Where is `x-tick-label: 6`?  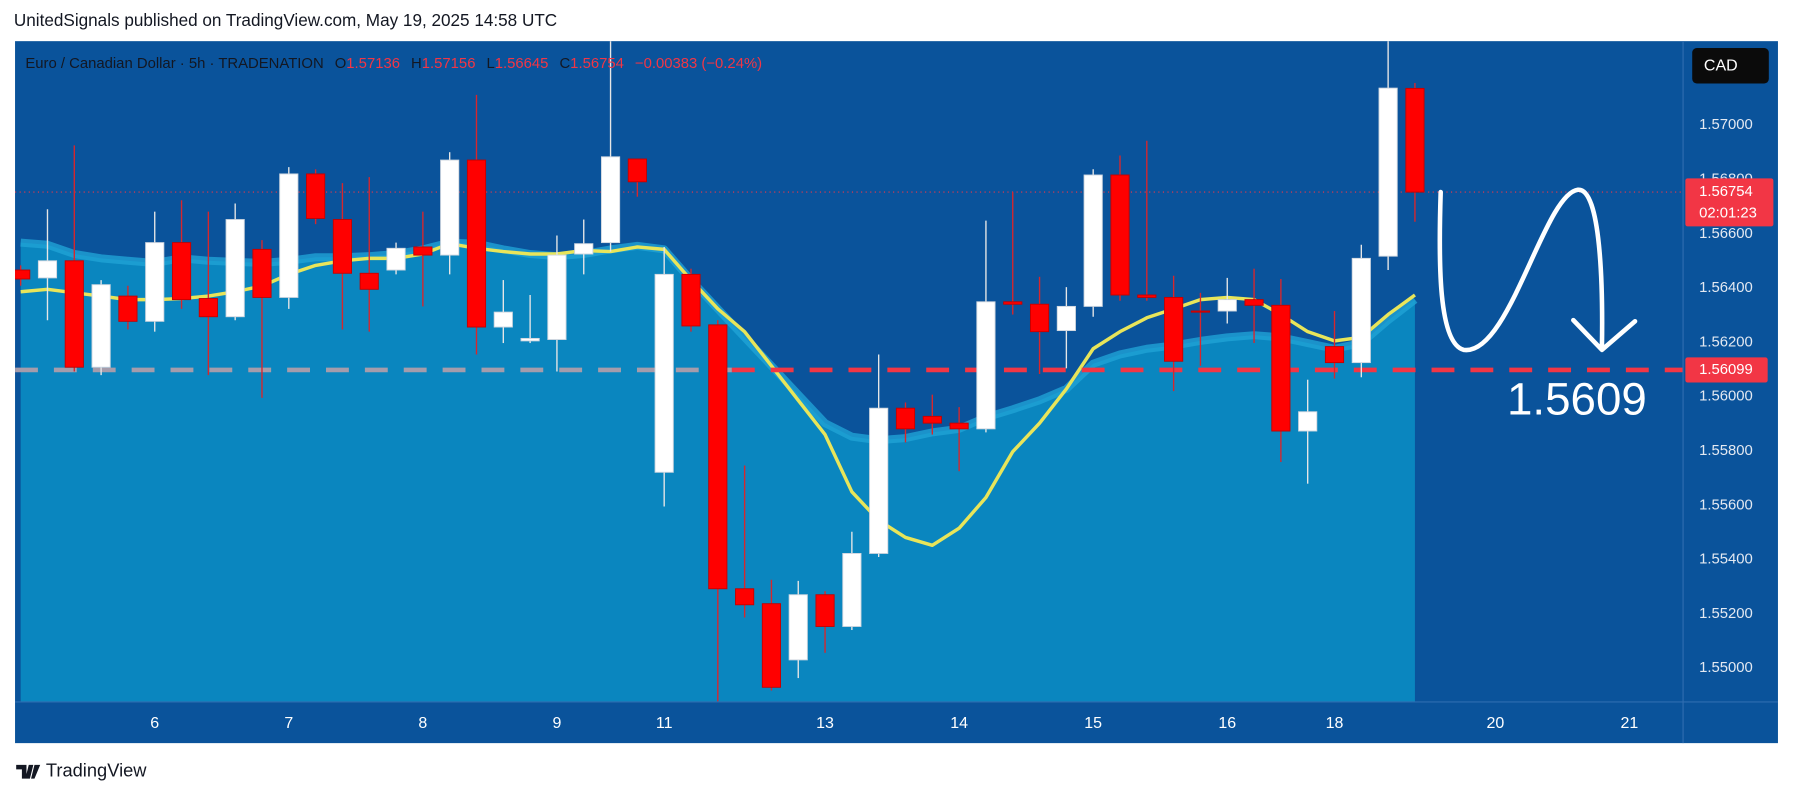 x-tick-label: 6 is located at coordinates (154, 723).